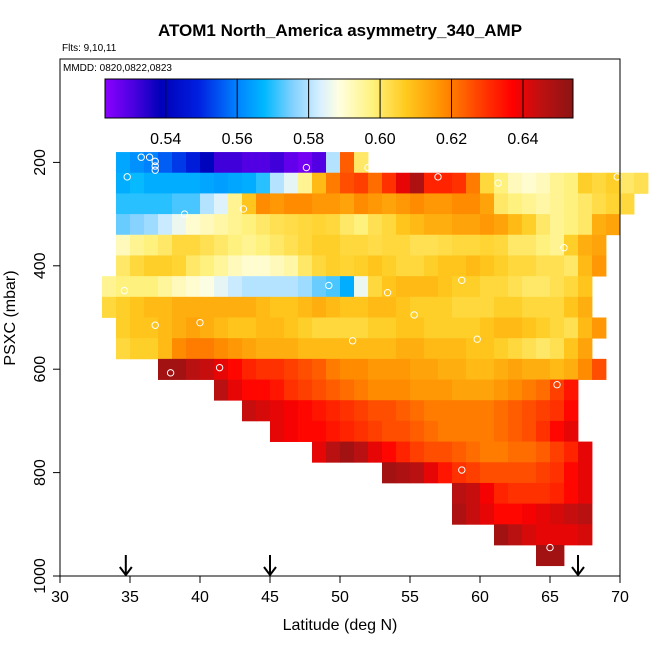  Describe the element at coordinates (60, 597) in the screenshot. I see `x-tick-label: 30` at that location.